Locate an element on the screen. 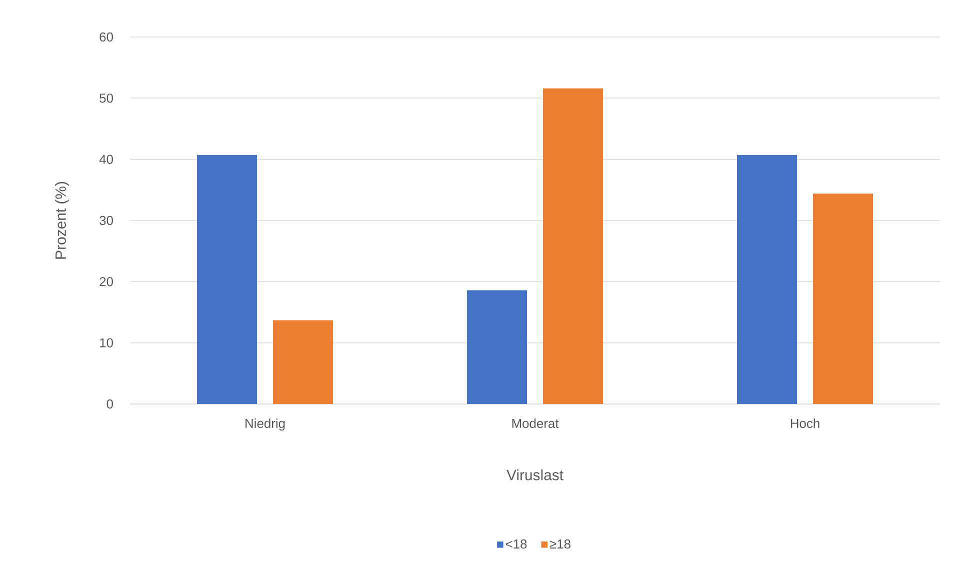 Image resolution: width=959 pixels, height=579 pixels. legend-label: ≥18 is located at coordinates (560, 544).